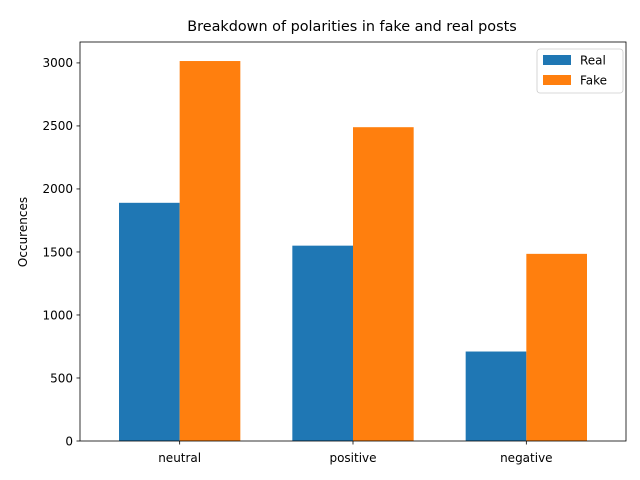 This screenshot has height=480, width=640. I want to click on y-tick-label: 500, so click(61, 378).